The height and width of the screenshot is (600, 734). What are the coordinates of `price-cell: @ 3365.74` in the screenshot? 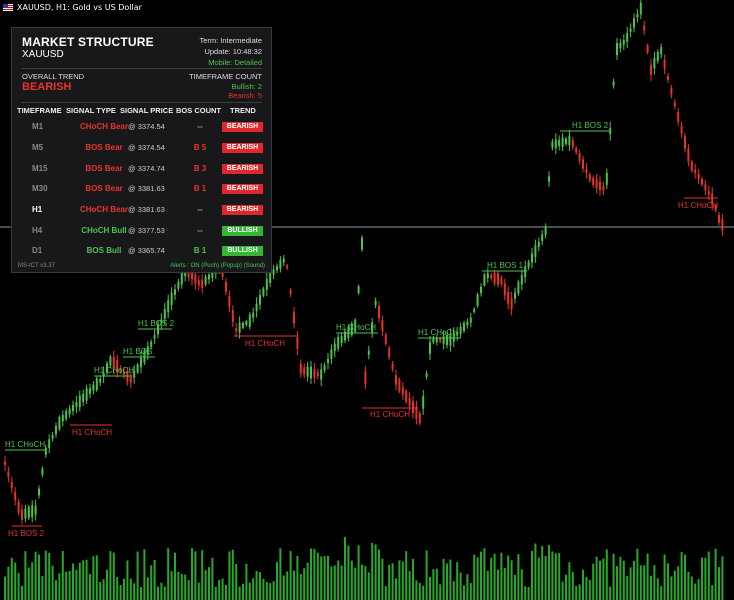 It's located at (146, 250).